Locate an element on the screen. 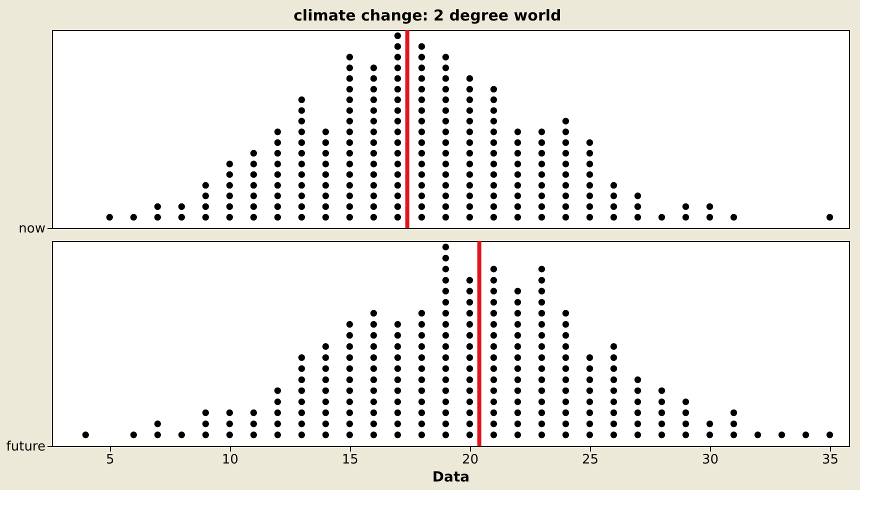 The image size is (895, 530). x-axis-title: Data is located at coordinates (451, 478).